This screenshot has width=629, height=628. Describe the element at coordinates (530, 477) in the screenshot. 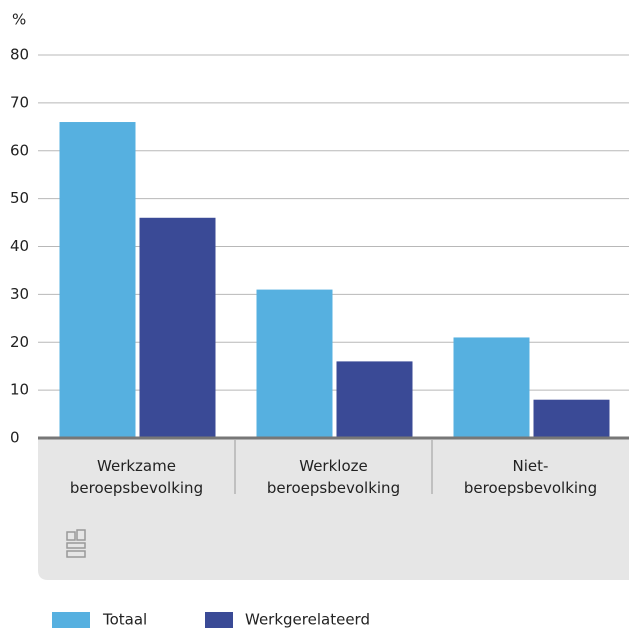

I see `x-tick-label: Niet-beroepsbevolking` at that location.